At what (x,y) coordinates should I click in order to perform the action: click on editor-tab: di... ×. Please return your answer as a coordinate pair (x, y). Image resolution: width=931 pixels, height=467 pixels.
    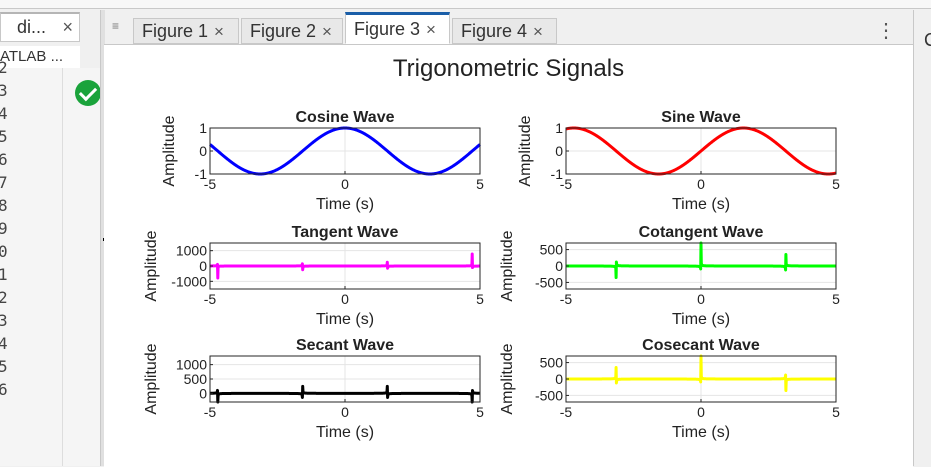
    Looking at the image, I should click on (40, 27).